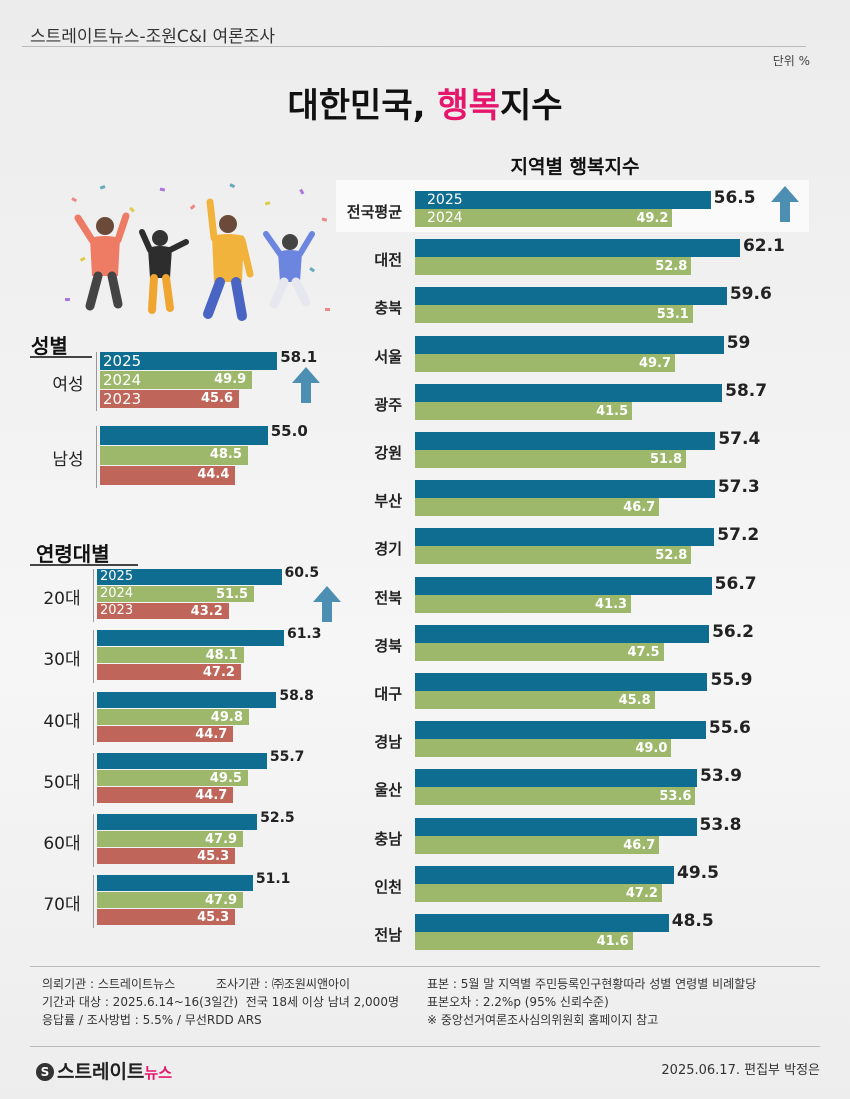 The height and width of the screenshot is (1099, 850). What do you see at coordinates (388, 694) in the screenshot?
I see `region-label: 대구` at bounding box center [388, 694].